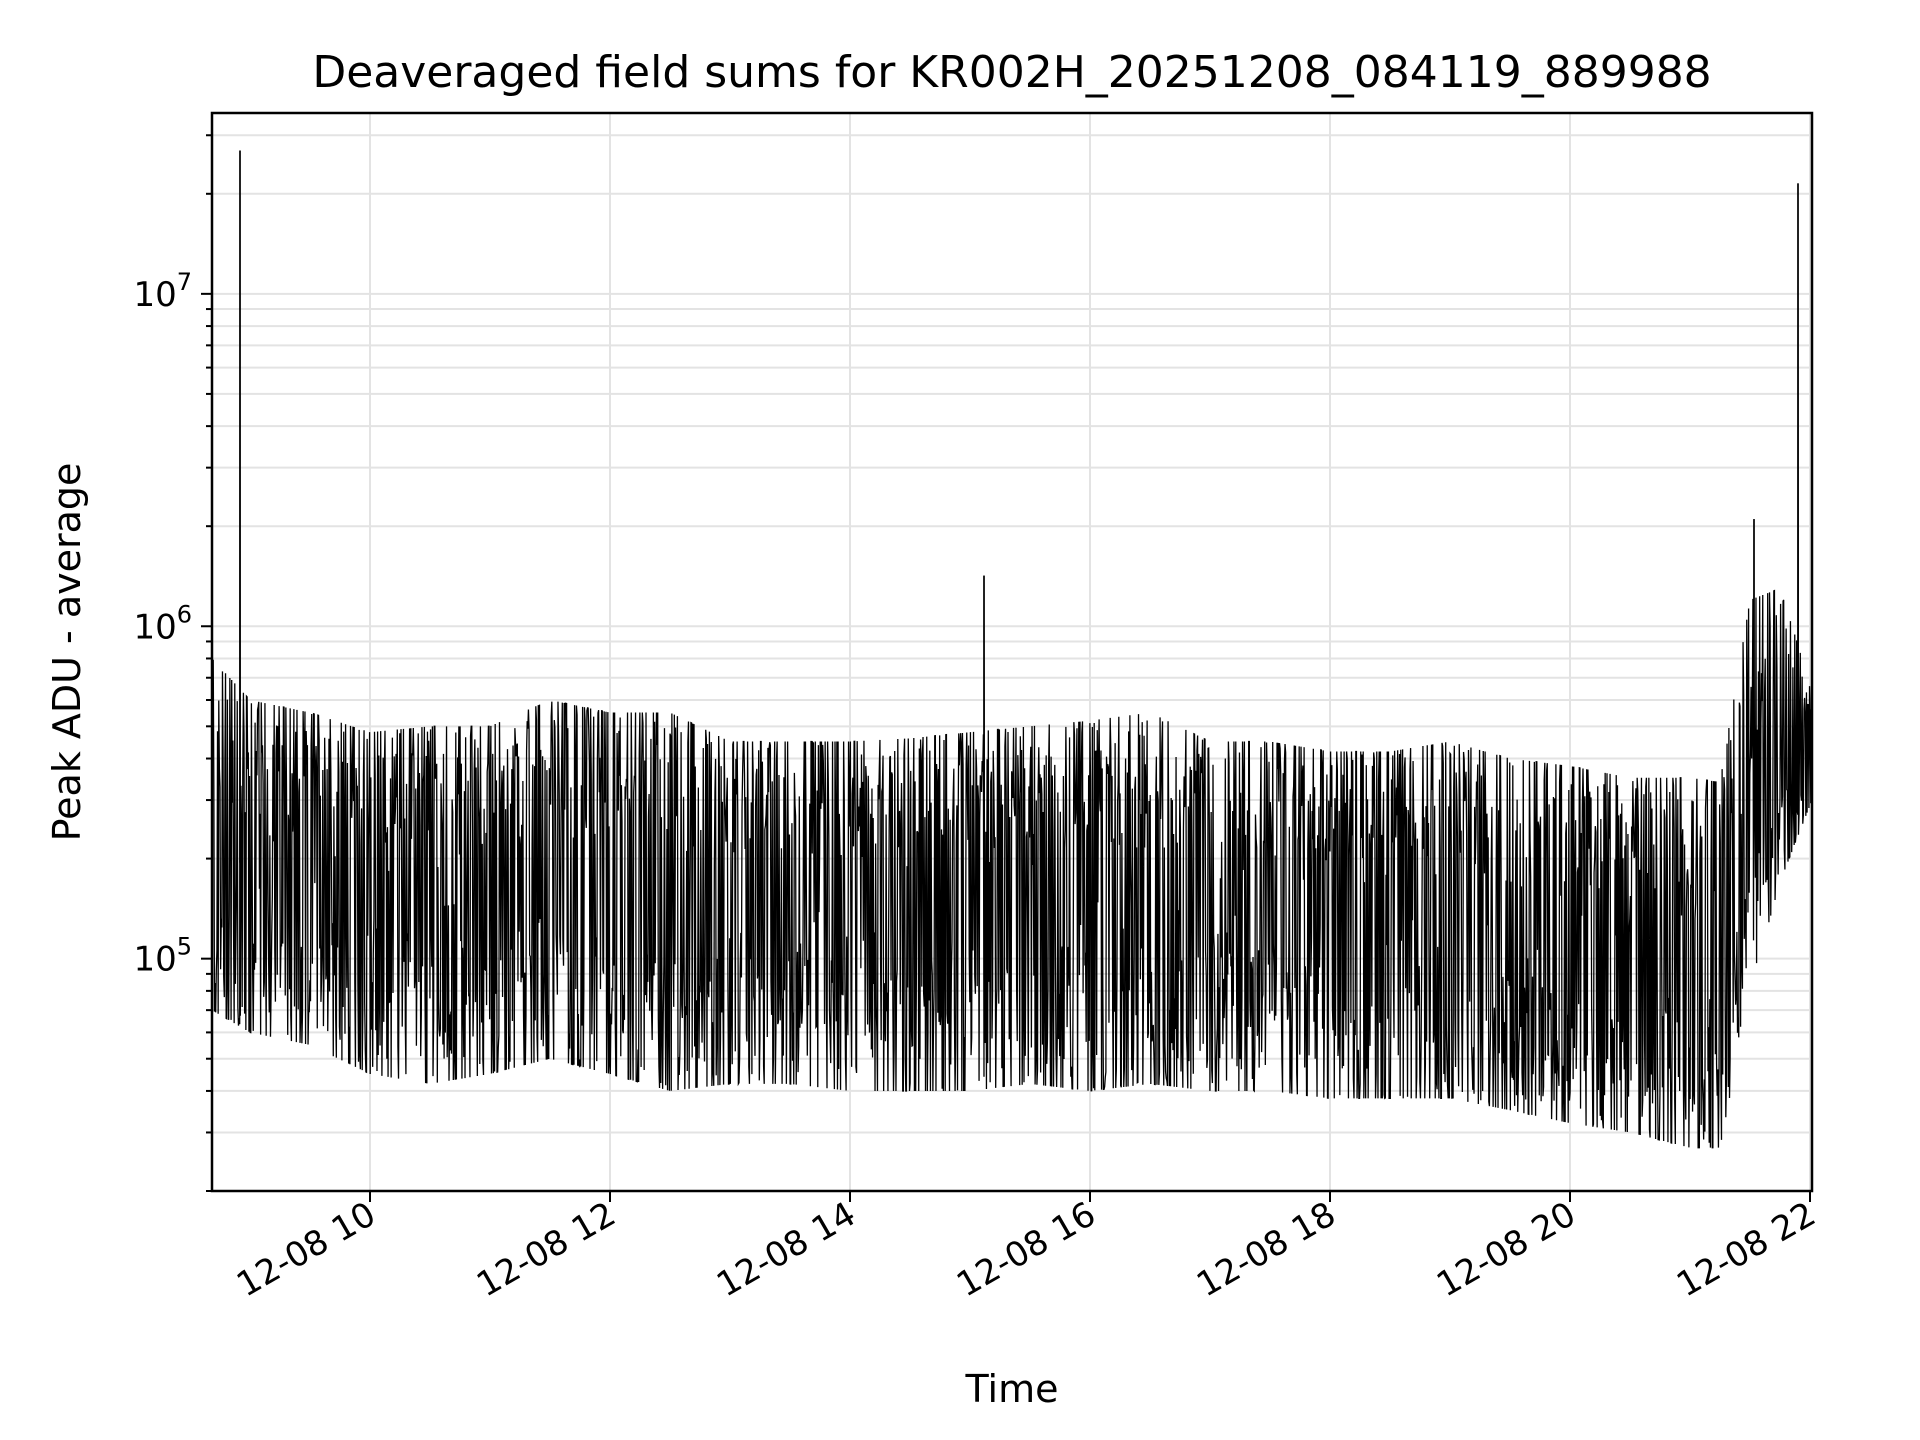  Describe the element at coordinates (786, 1249) in the screenshot. I see `x-tick-label: 12-08 14` at that location.